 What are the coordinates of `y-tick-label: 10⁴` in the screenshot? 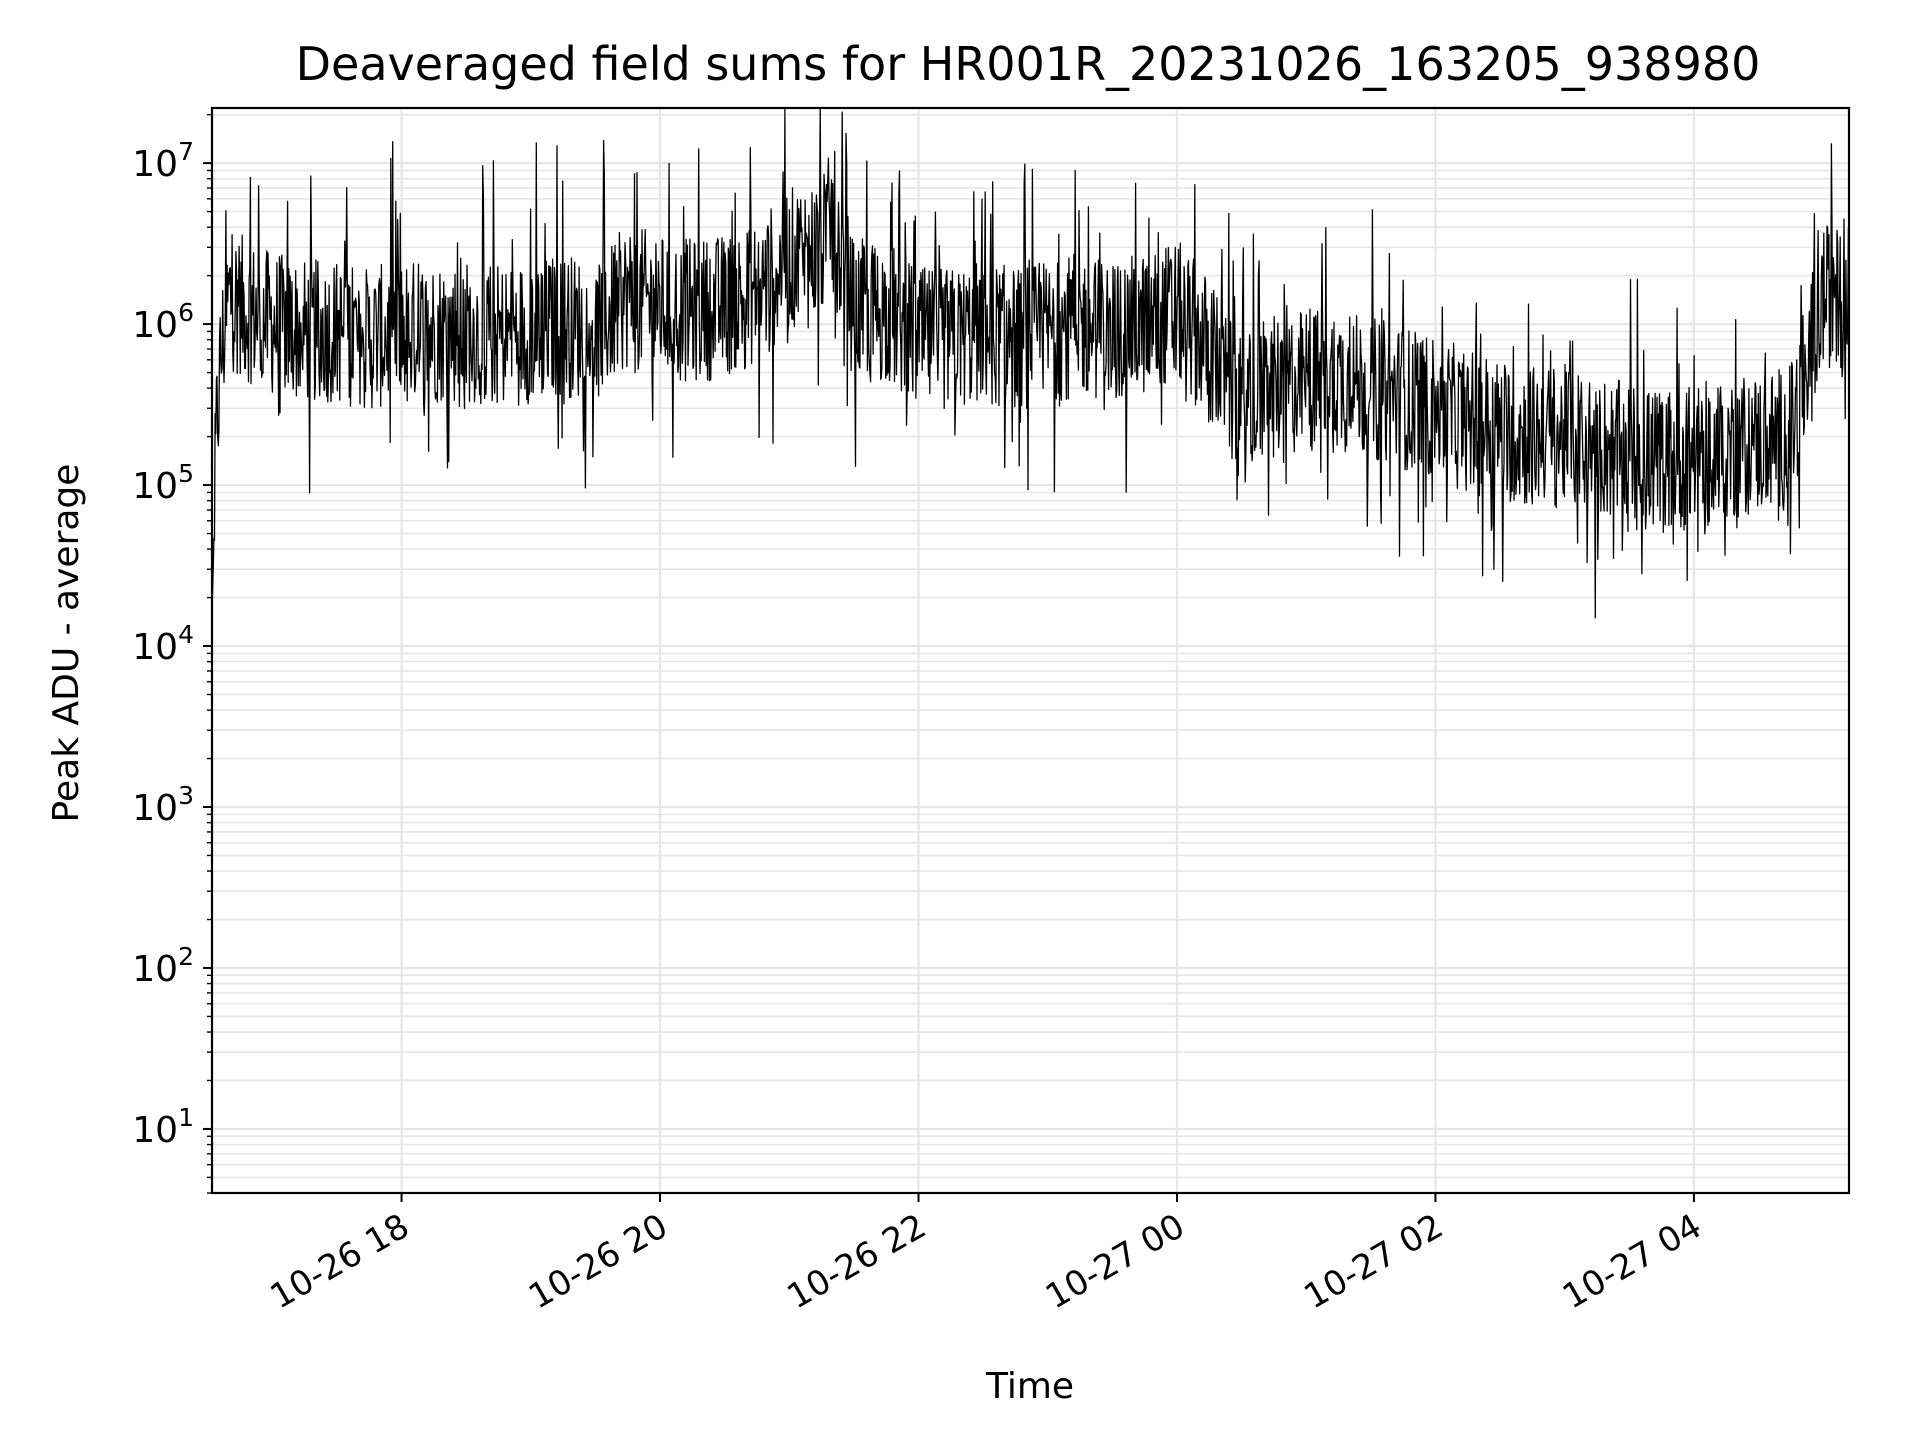 It's located at (163, 644).